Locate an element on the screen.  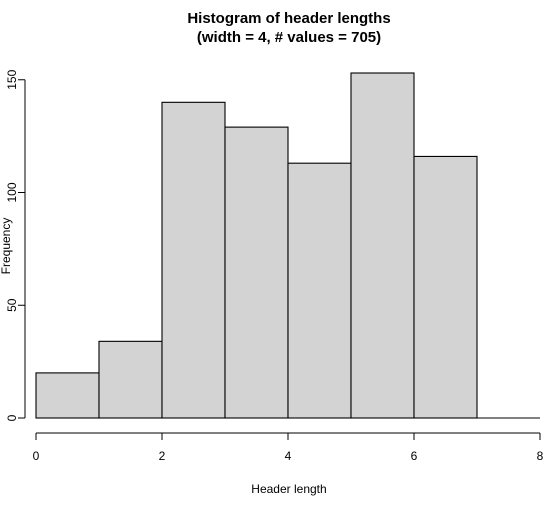
y-axis-label: Frequency is located at coordinates (6, 246).